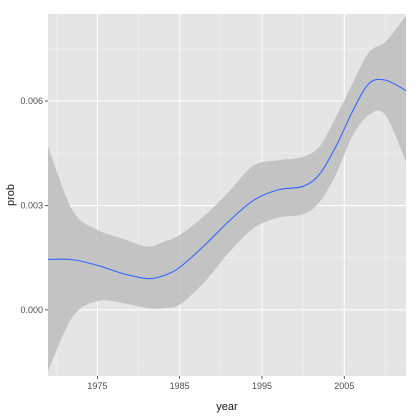  Describe the element at coordinates (11, 195) in the screenshot. I see `y-axis-title: prob` at that location.